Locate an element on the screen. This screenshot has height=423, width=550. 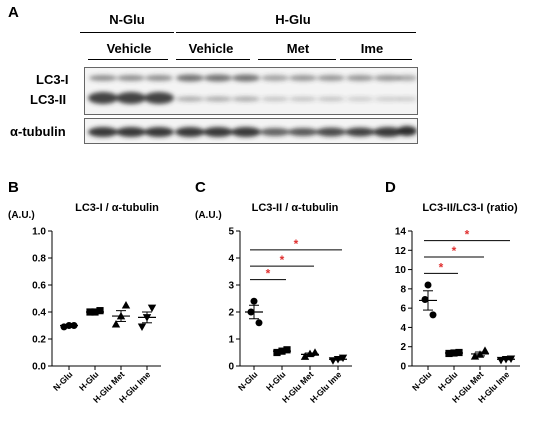
y-tick-label: 14 is located at coordinates (401, 232).